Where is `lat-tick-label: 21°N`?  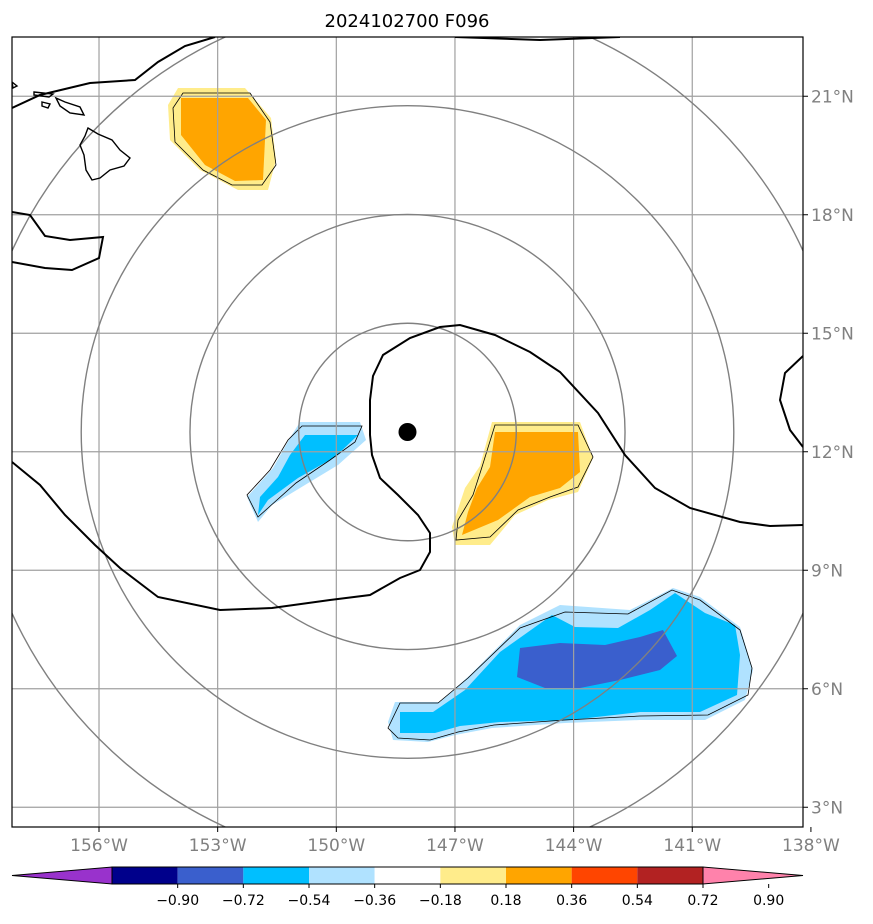 lat-tick-label: 21°N is located at coordinates (832, 97).